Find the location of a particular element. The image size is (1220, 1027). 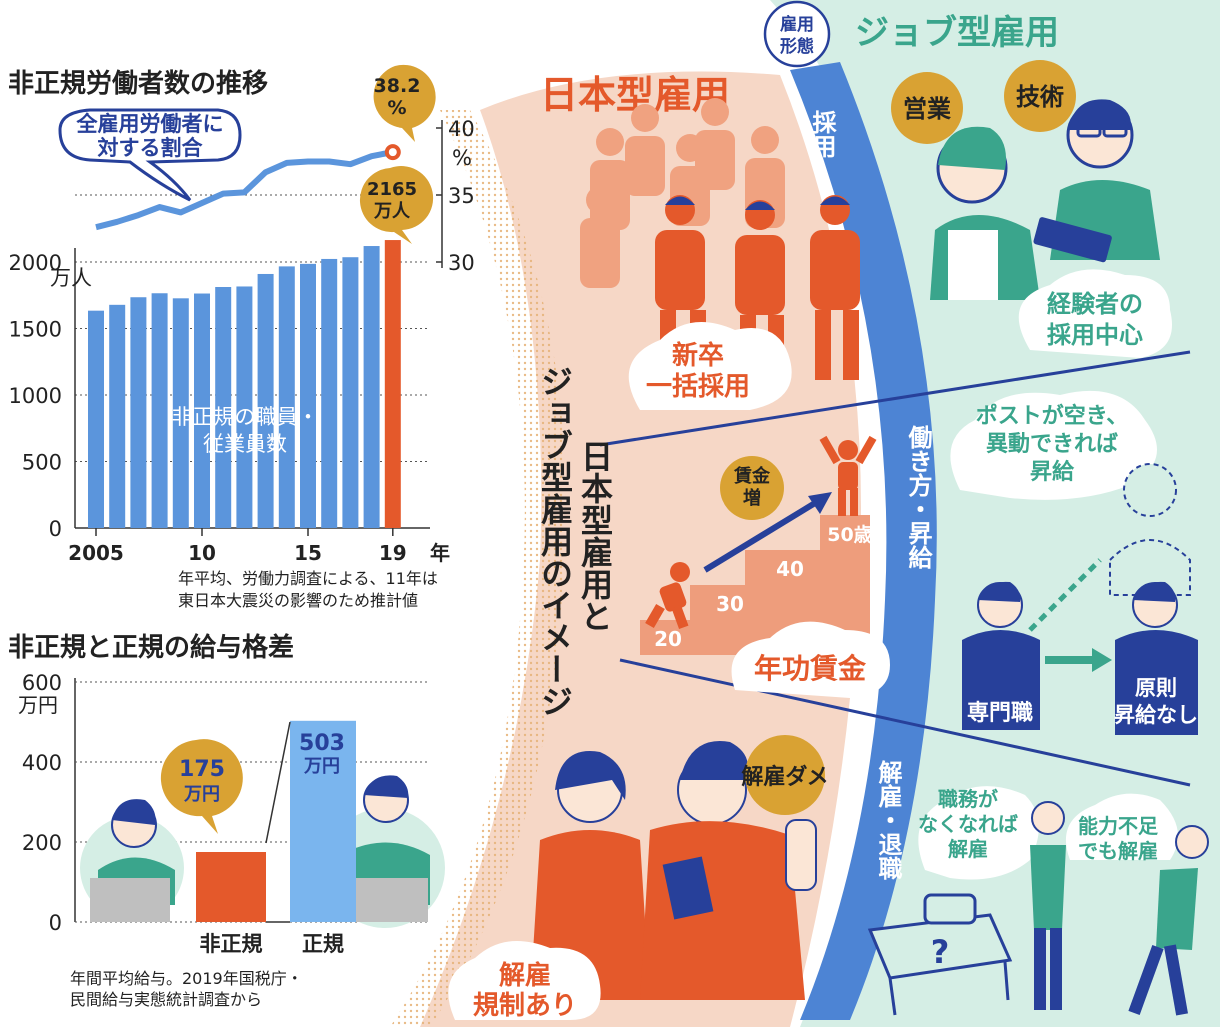

climbing-person is located at coordinates (761, 532).